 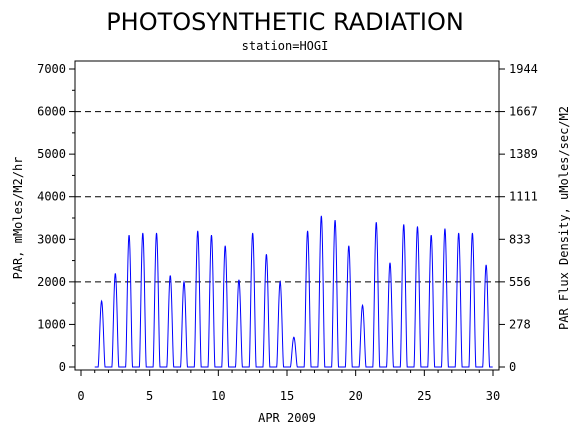 What do you see at coordinates (218, 396) in the screenshot?
I see `x-tick-label-10: 10` at bounding box center [218, 396].